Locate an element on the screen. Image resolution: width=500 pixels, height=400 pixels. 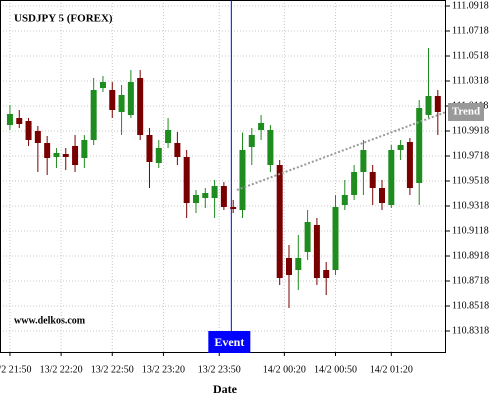
event-label: Event is located at coordinates (229, 342).